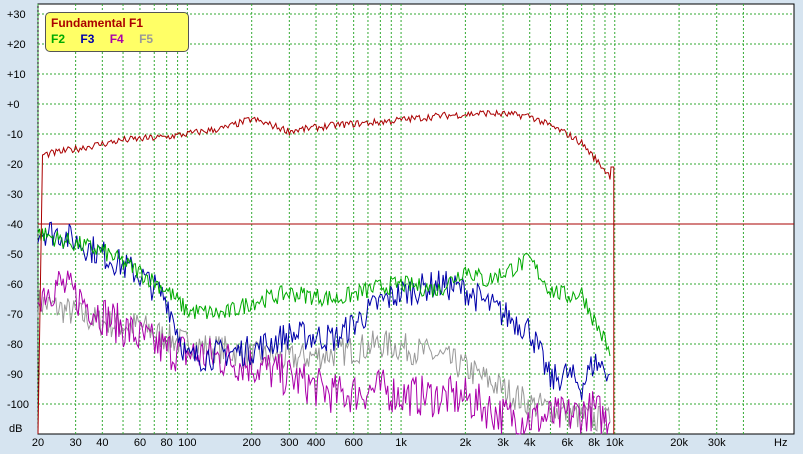  Describe the element at coordinates (594, 443) in the screenshot. I see `x-tick-label: 8k` at that location.